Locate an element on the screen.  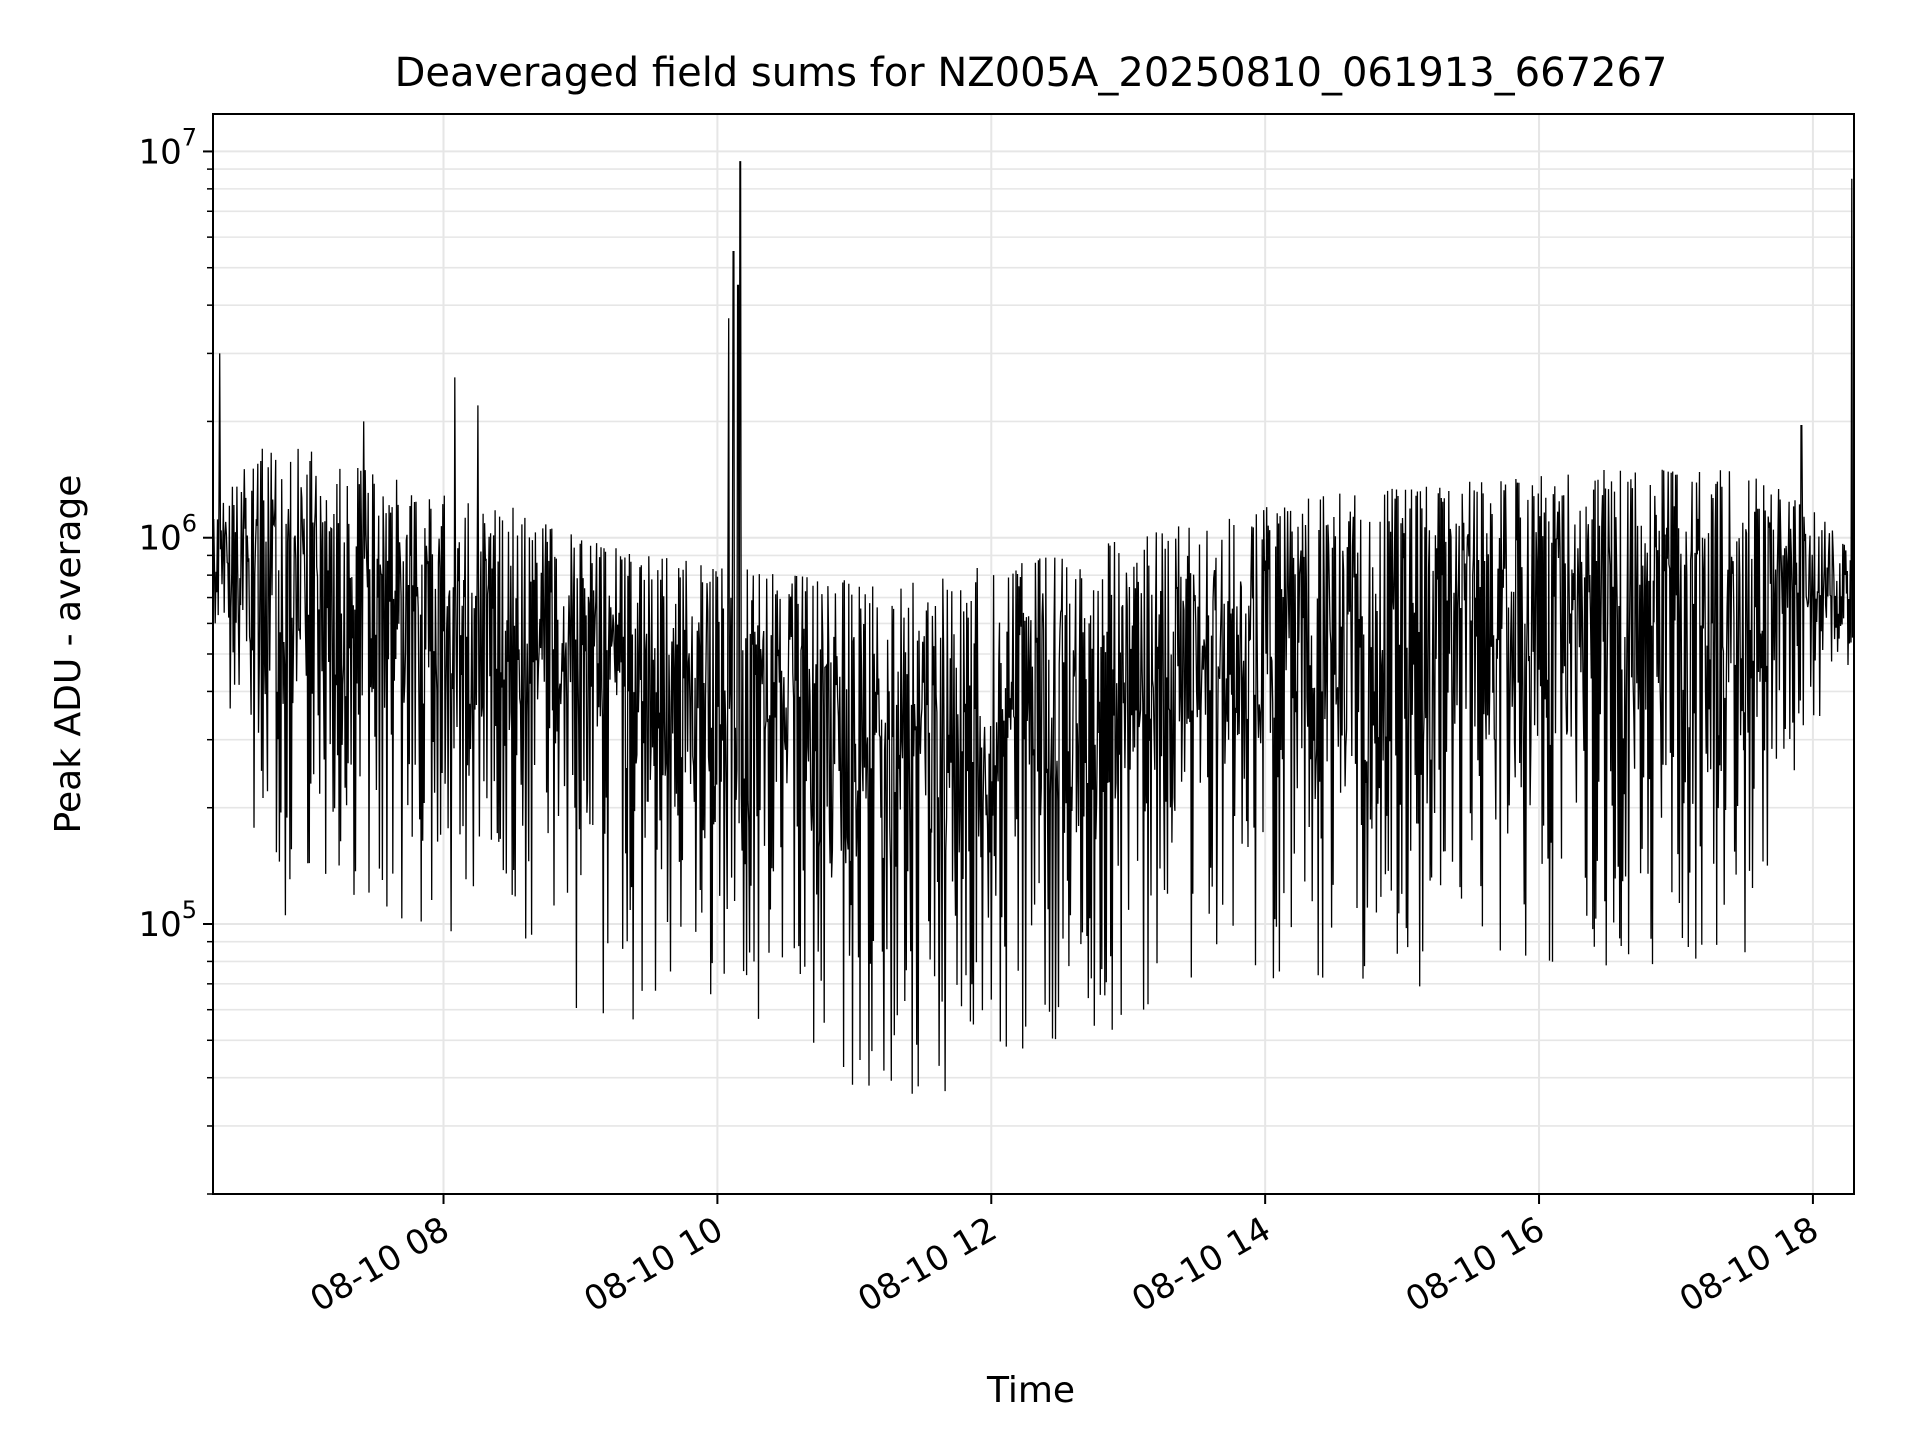
y-tick-label: 10⁶ is located at coordinates (167, 534).